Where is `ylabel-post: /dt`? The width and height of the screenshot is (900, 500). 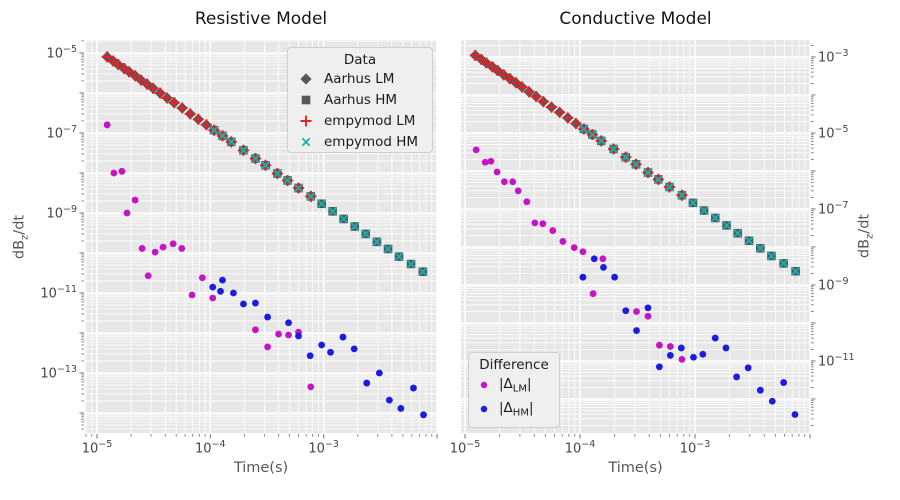 ylabel-post: /dt is located at coordinates (19, 224).